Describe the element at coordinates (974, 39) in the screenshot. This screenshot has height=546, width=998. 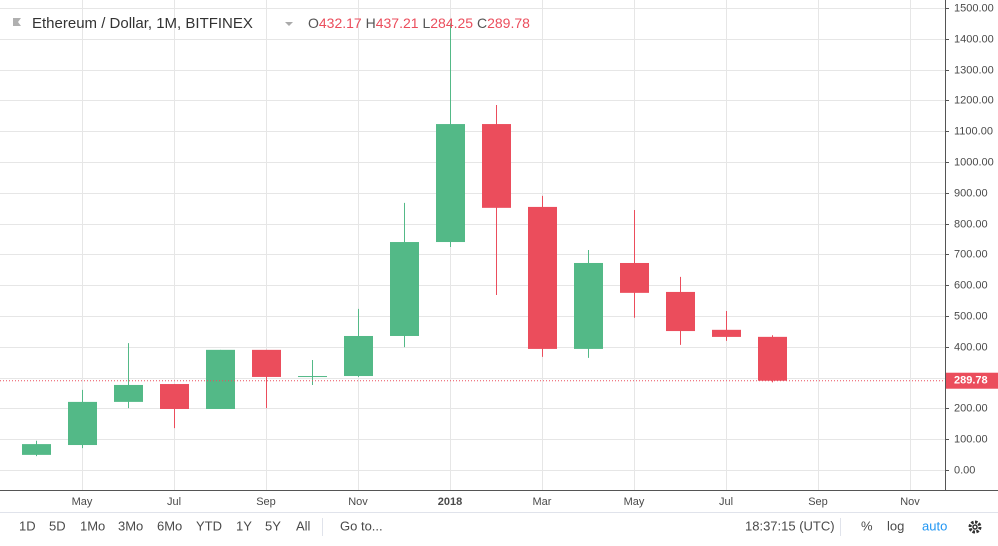
I see `y-tick-label: 1400.00` at that location.